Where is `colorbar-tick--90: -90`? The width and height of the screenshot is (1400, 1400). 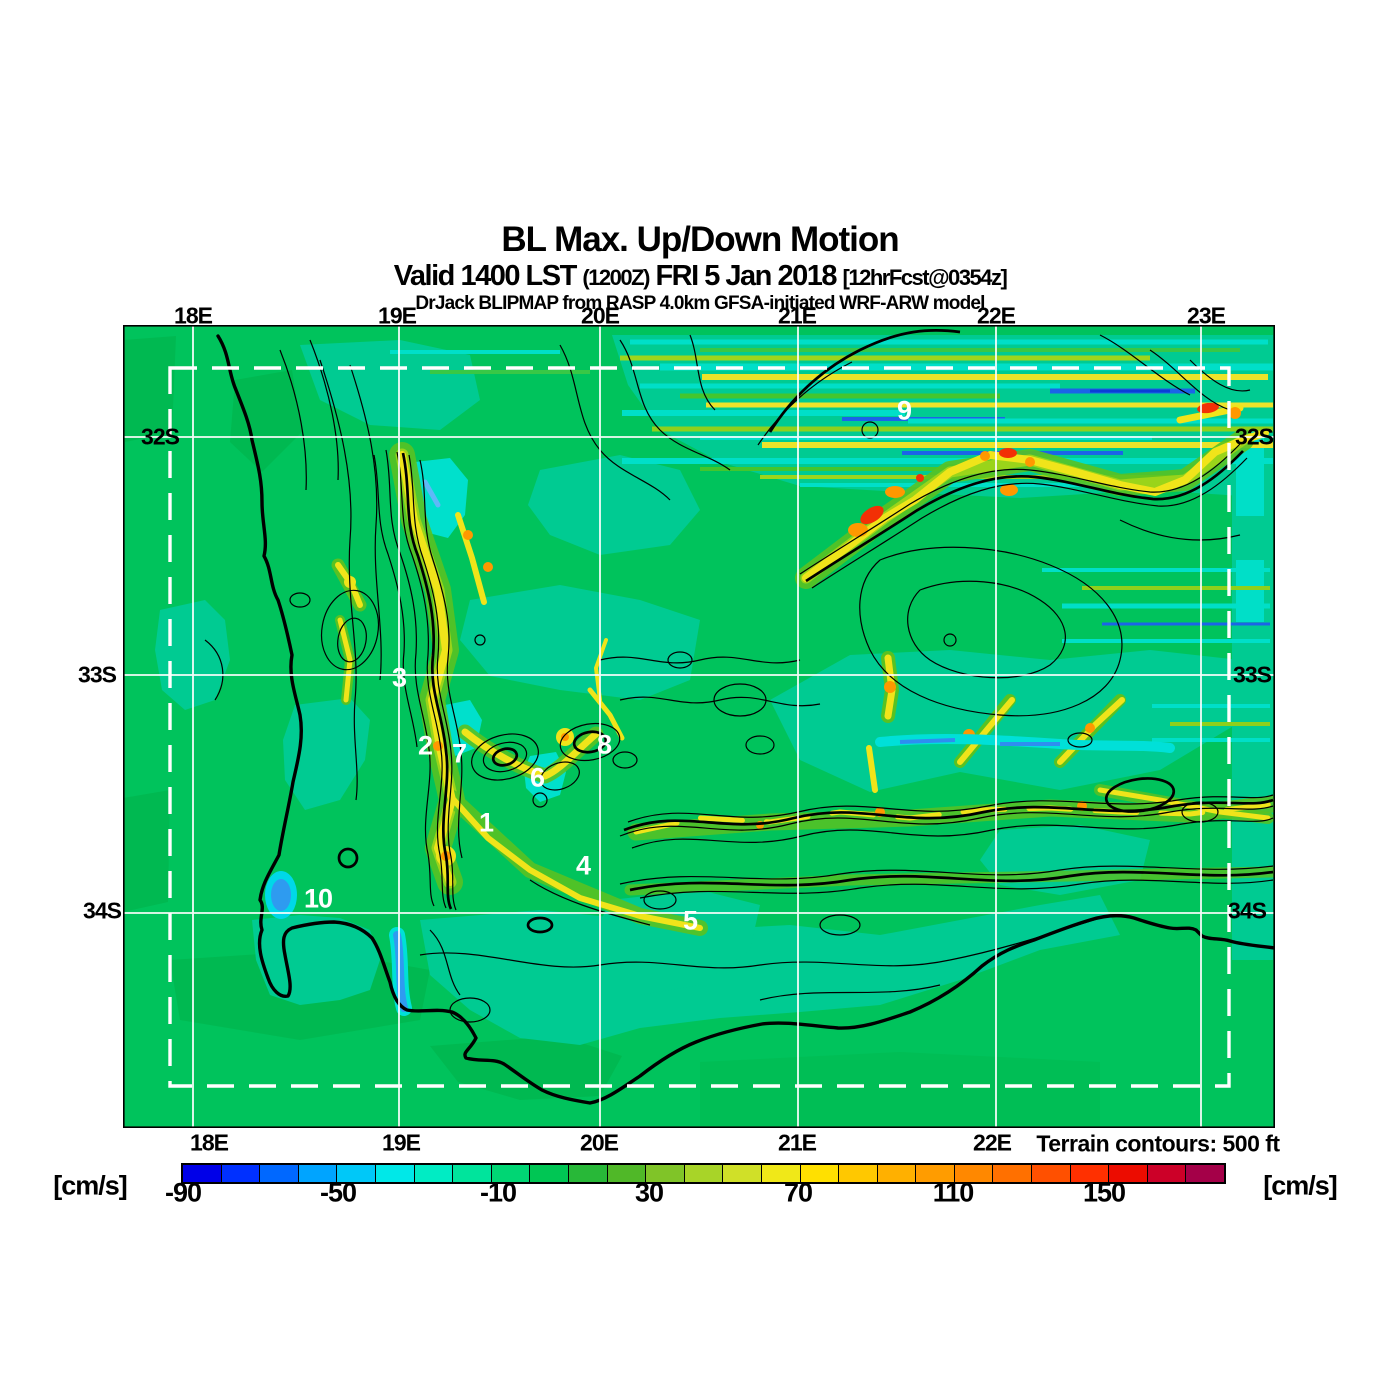 colorbar-tick--90: -90 is located at coordinates (183, 1192).